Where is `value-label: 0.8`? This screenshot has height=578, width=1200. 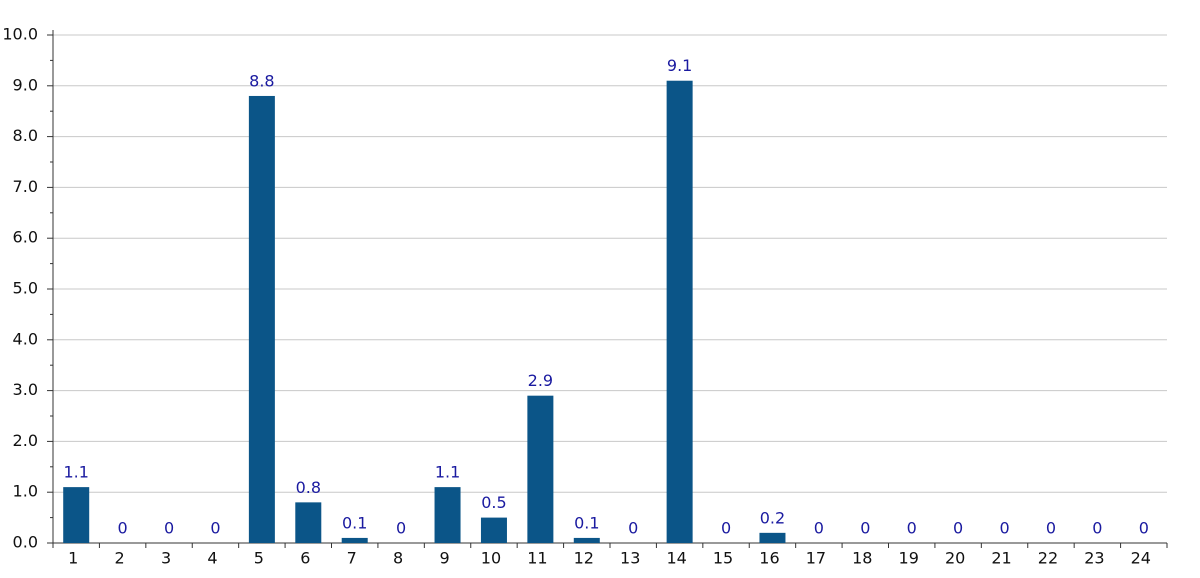 value-label: 0.8 is located at coordinates (308, 487).